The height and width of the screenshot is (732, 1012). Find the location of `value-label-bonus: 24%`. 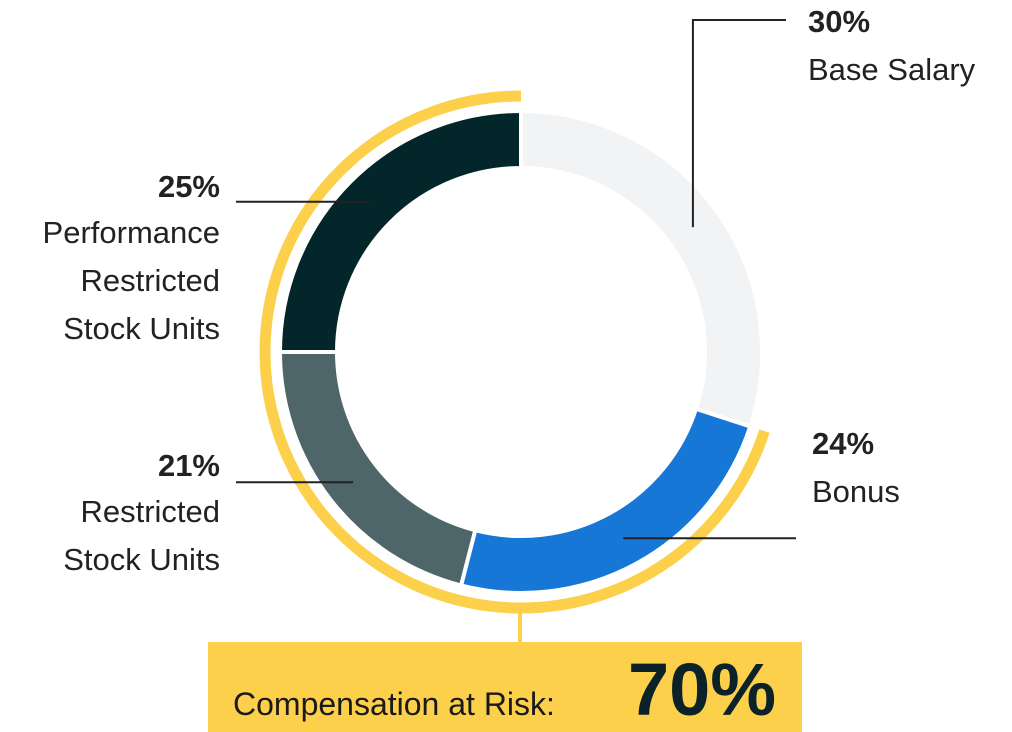

value-label-bonus: 24% is located at coordinates (843, 443).